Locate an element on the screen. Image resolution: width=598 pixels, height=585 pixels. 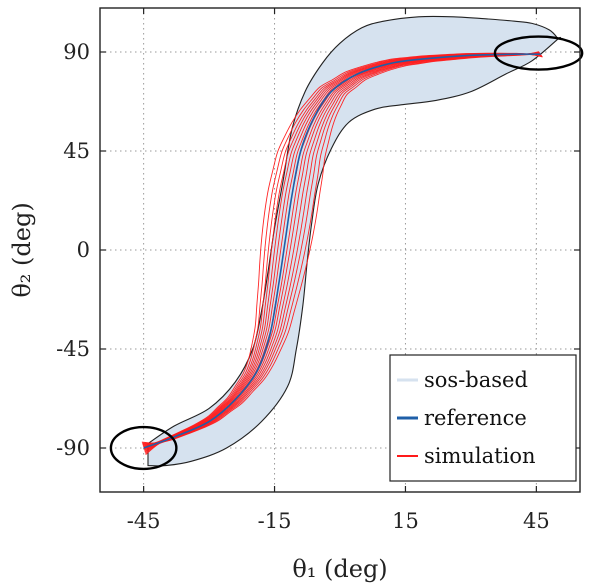
x-tick-label-3: 45 is located at coordinates (536, 521).